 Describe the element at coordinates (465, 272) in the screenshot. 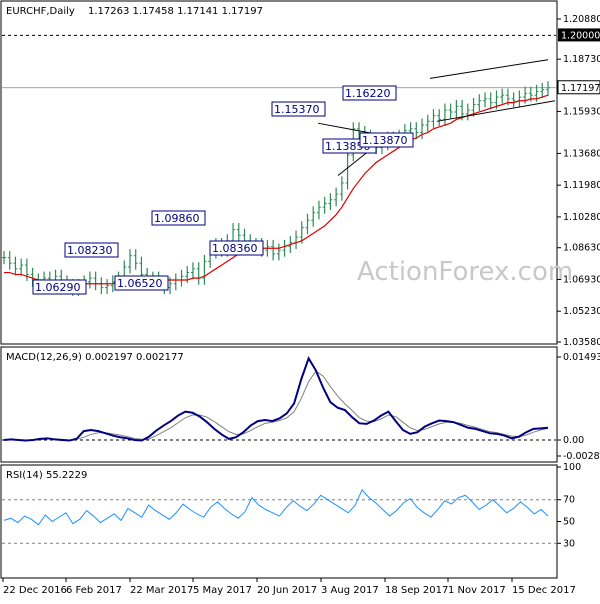

I see `watermark: ActionForex.com` at that location.